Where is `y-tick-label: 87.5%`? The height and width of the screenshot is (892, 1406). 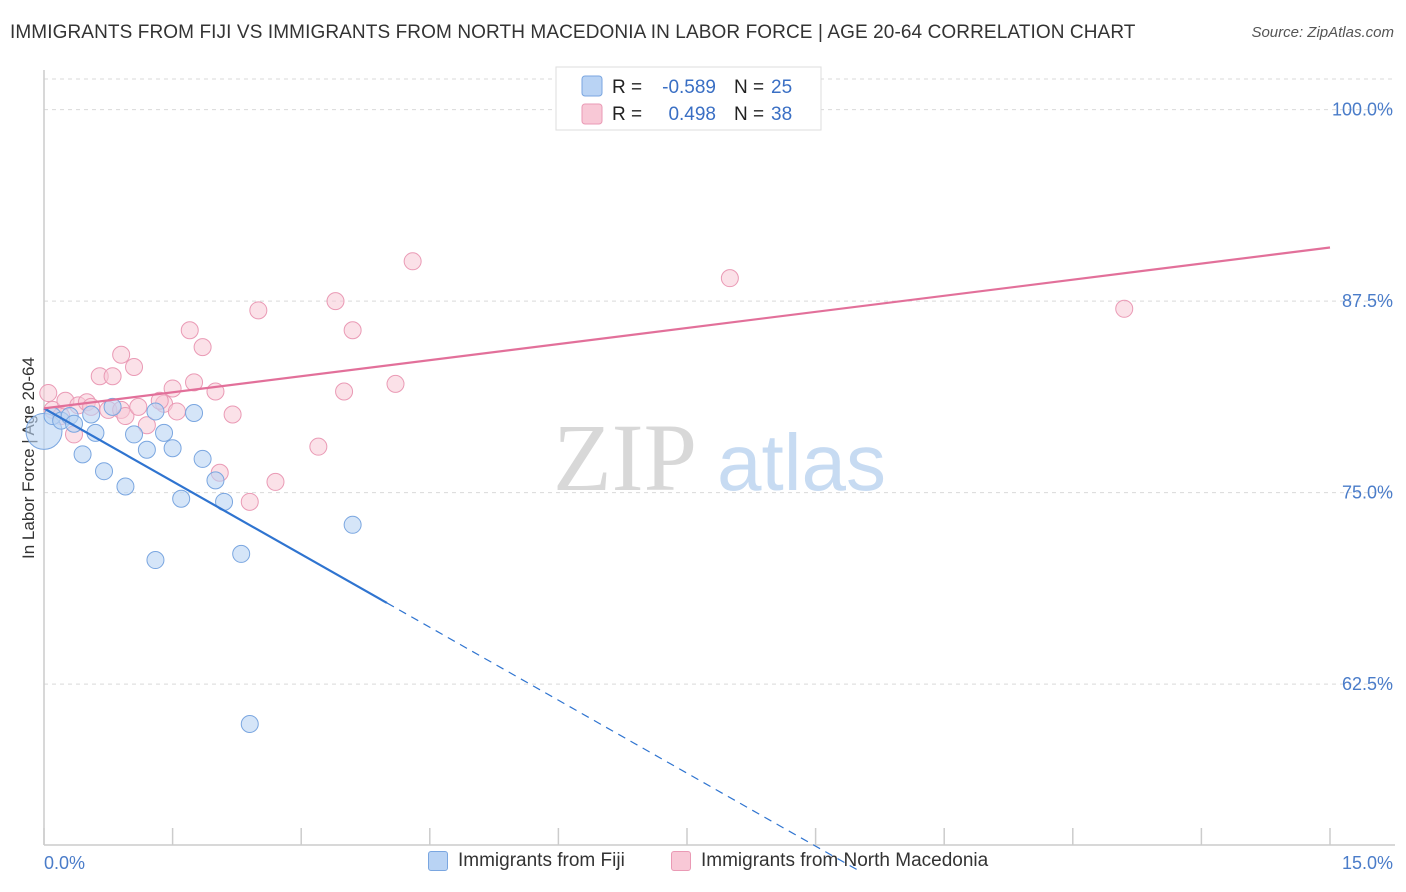 y-tick-label: 87.5% is located at coordinates (1367, 301).